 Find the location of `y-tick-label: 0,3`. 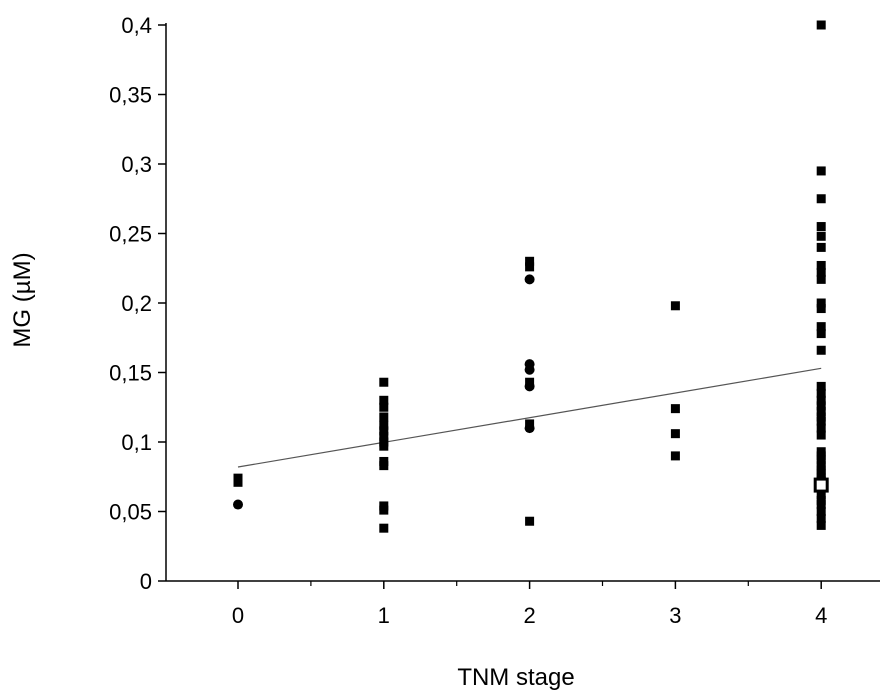

y-tick-label: 0,3 is located at coordinates (136, 164).